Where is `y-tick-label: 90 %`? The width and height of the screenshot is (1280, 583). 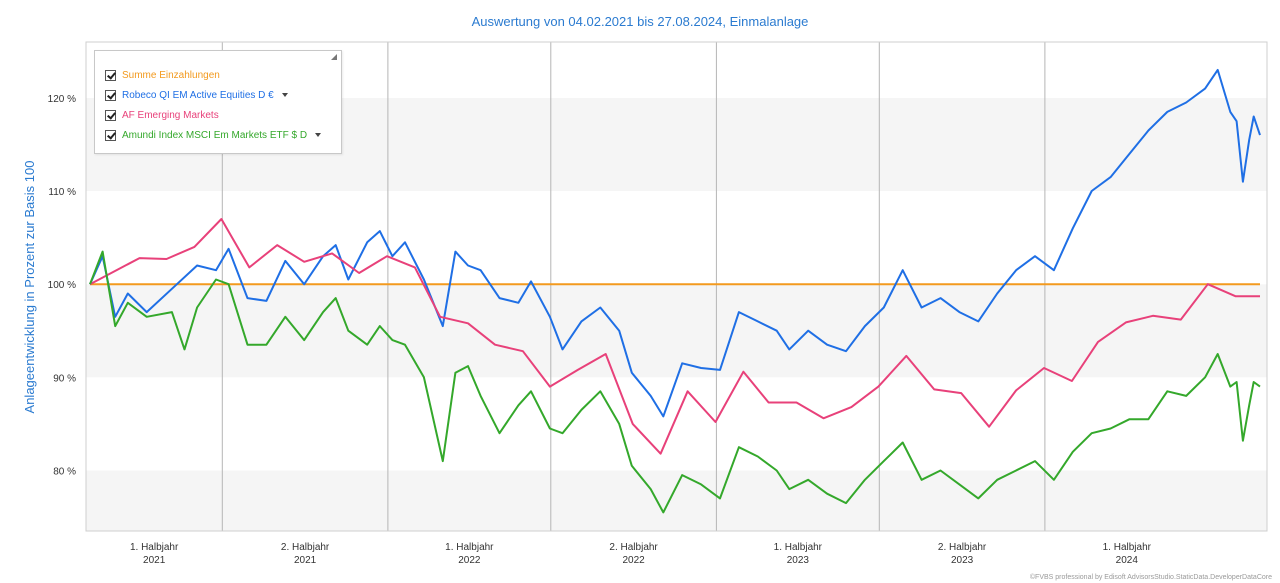 y-tick-label: 90 % is located at coordinates (64, 378).